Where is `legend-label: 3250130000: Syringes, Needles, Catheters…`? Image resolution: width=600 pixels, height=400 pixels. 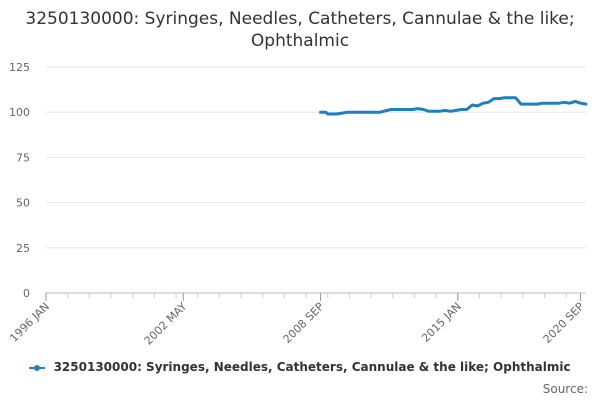 legend-label: 3250130000: Syringes, Needles, Catheters… is located at coordinates (312, 367).